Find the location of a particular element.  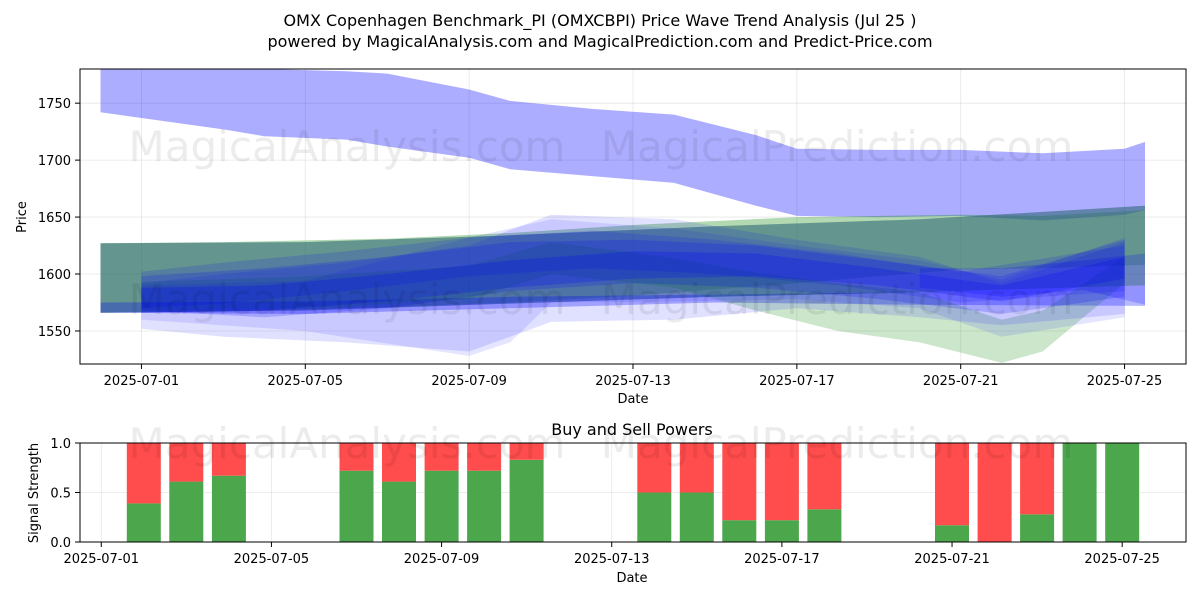

signal-x-tick-label: 2025-07-25 is located at coordinates (1122, 559).